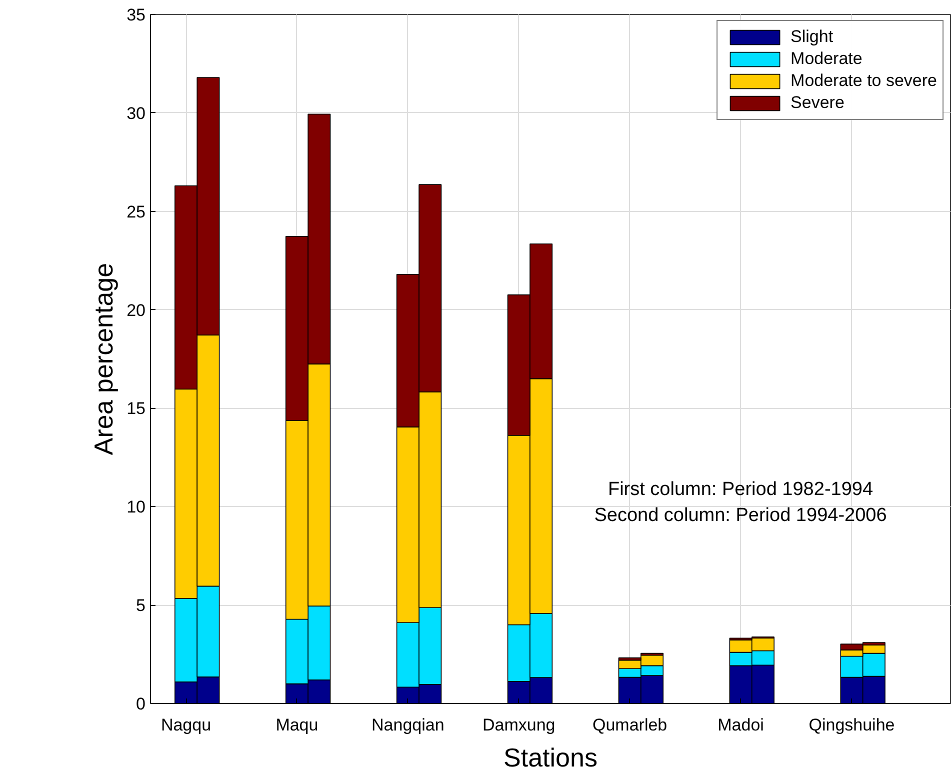 The width and height of the screenshot is (952, 775). I want to click on y-axis-title: Area percentage, so click(103, 359).